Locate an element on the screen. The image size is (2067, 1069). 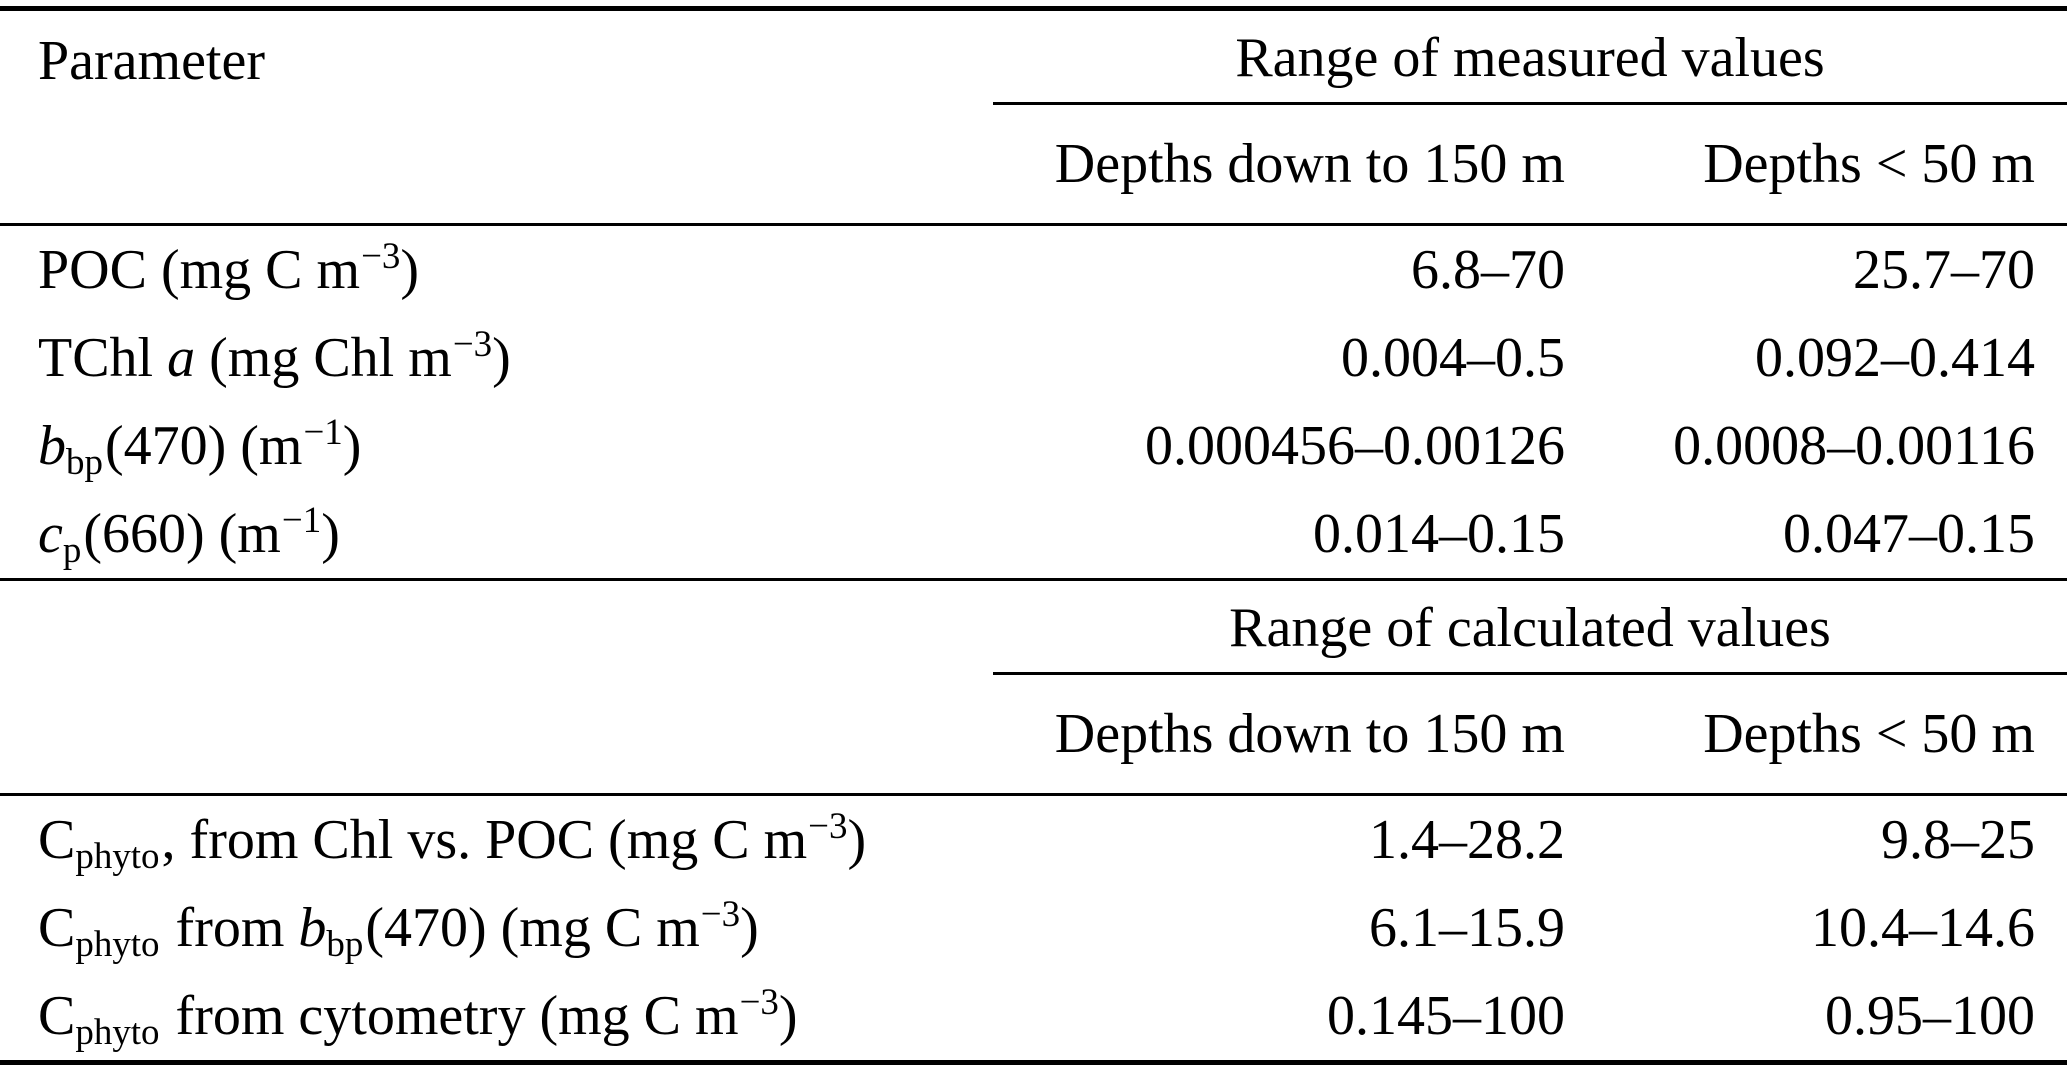
label-segment: TChl is located at coordinates (103, 358).